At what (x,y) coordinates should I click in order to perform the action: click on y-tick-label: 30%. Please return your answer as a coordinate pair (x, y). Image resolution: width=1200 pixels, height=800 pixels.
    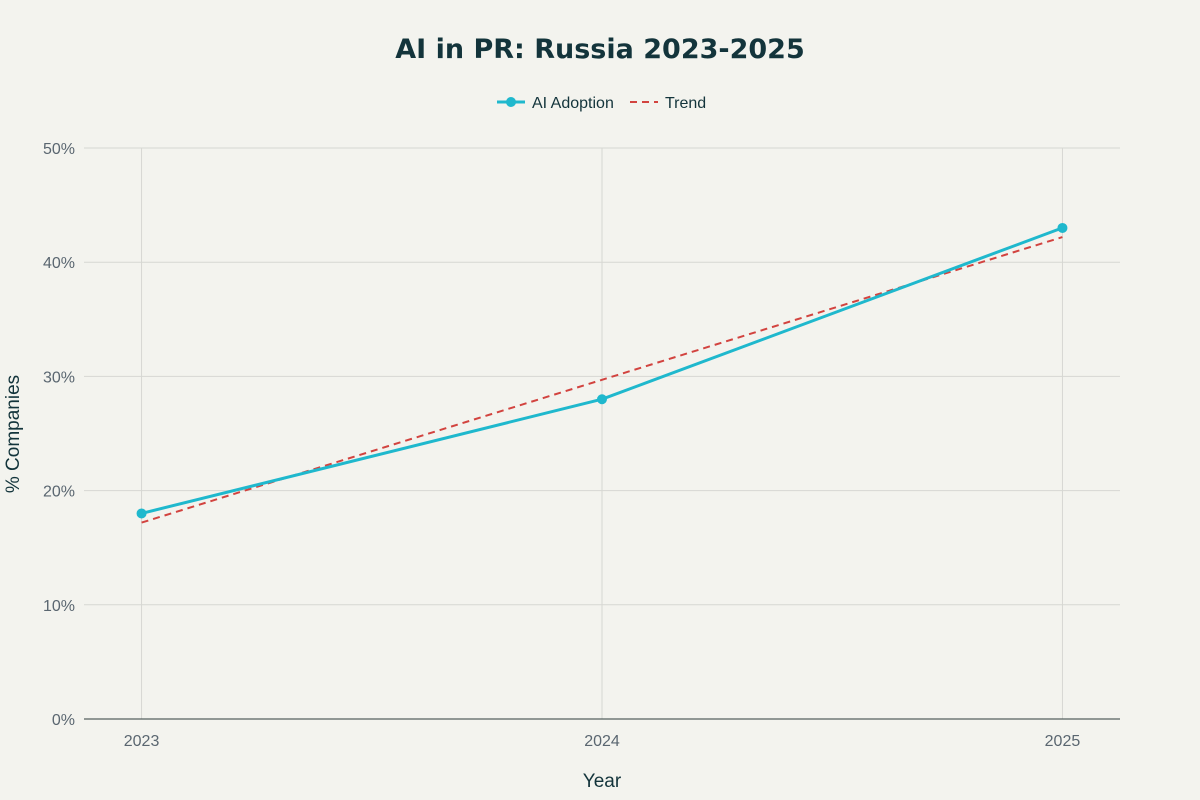
    Looking at the image, I should click on (59, 377).